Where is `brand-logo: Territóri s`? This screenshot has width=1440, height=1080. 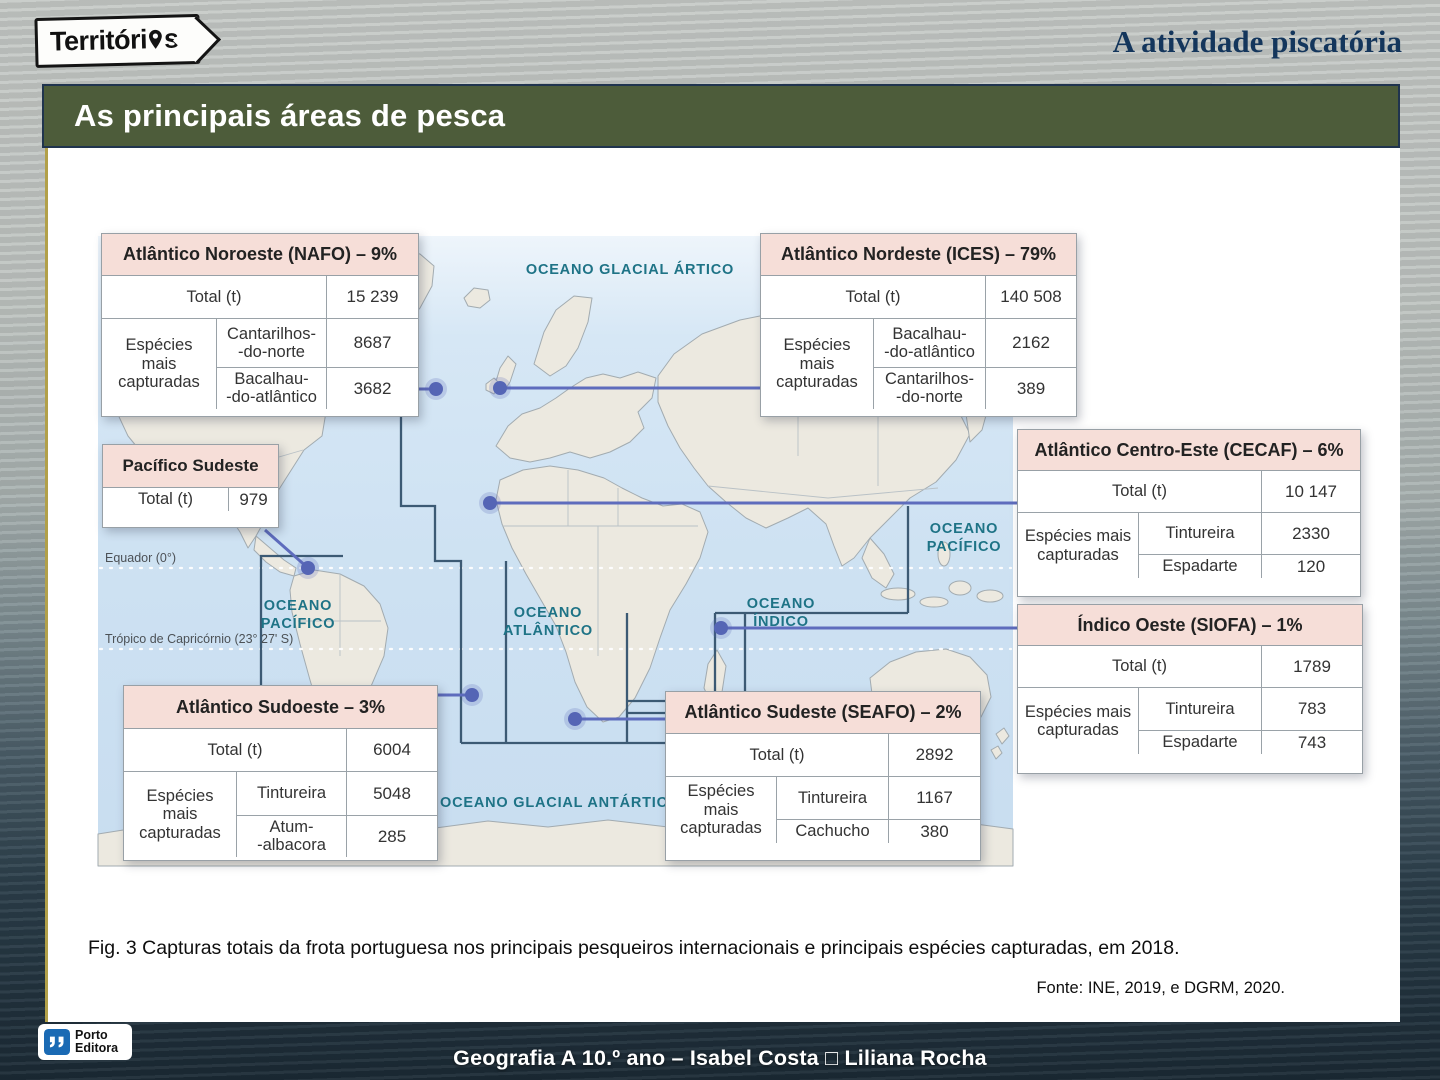
brand-logo: Territóri s is located at coordinates (117, 41).